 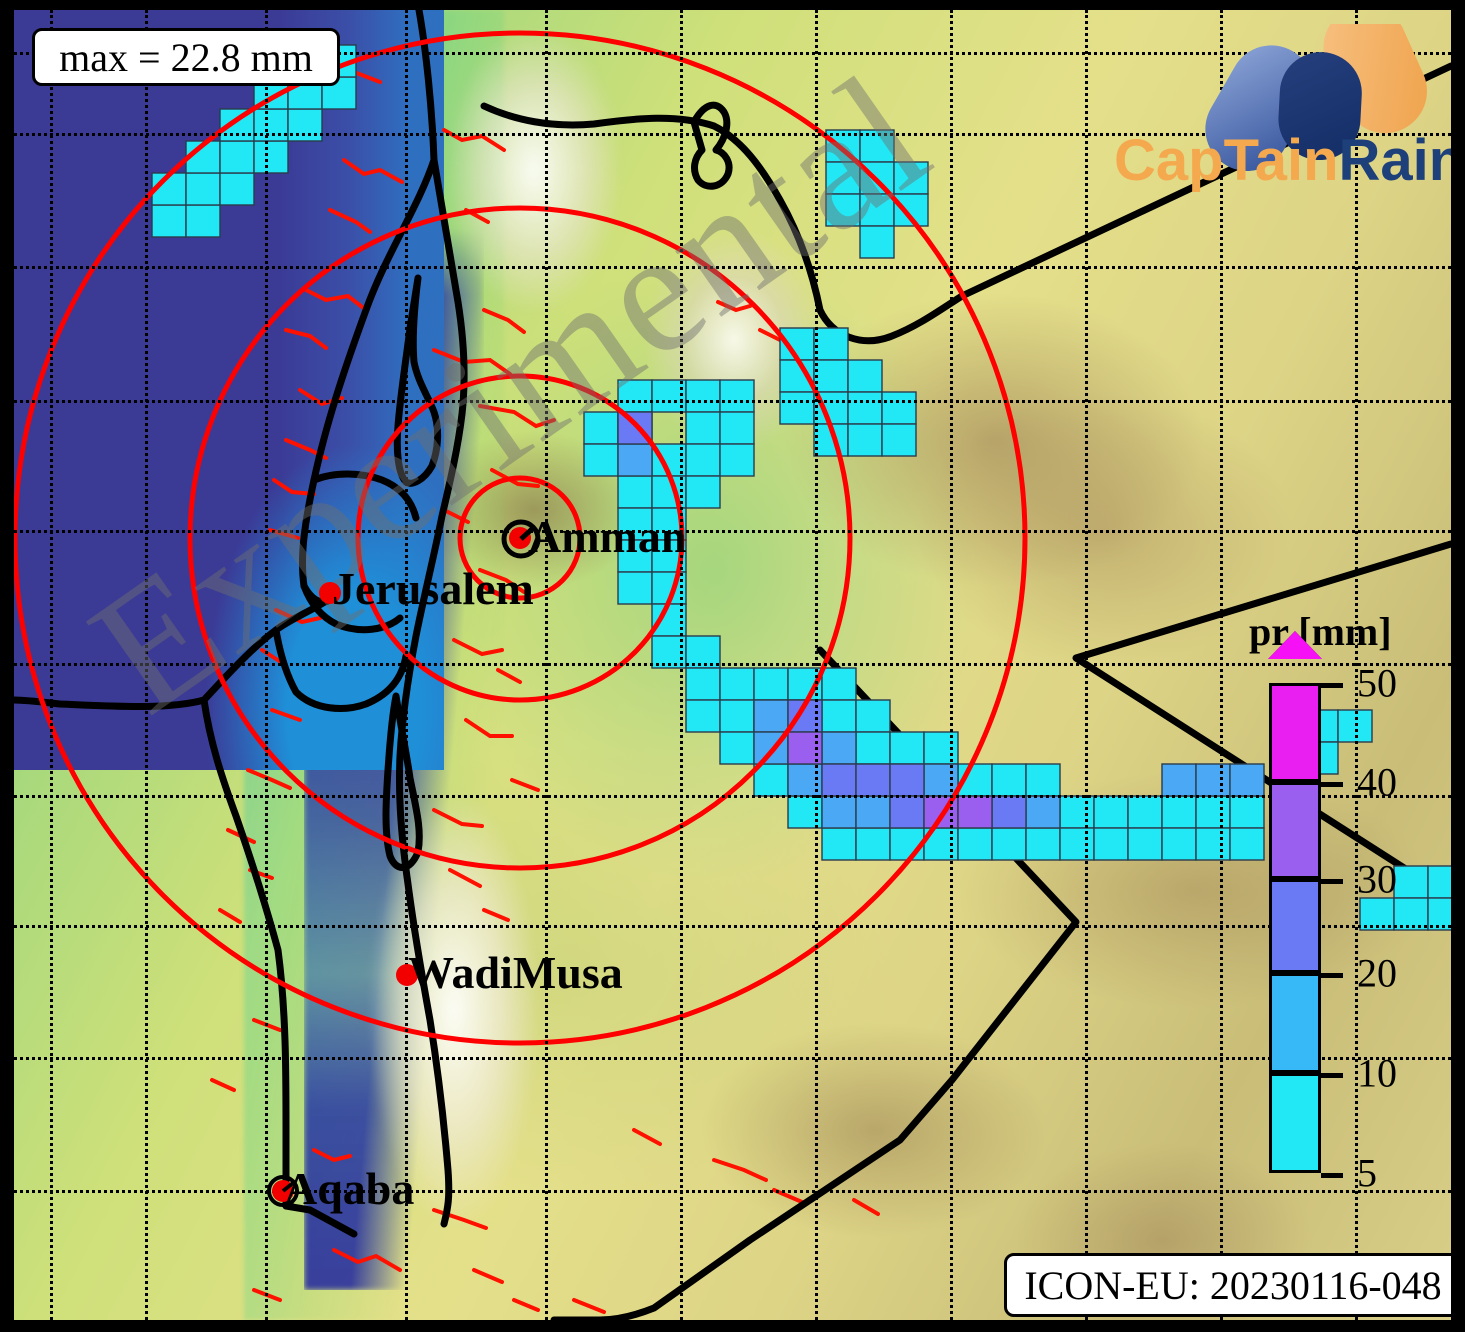 What do you see at coordinates (1377, 683) in the screenshot?
I see `colorbar-label-50: 50` at bounding box center [1377, 683].